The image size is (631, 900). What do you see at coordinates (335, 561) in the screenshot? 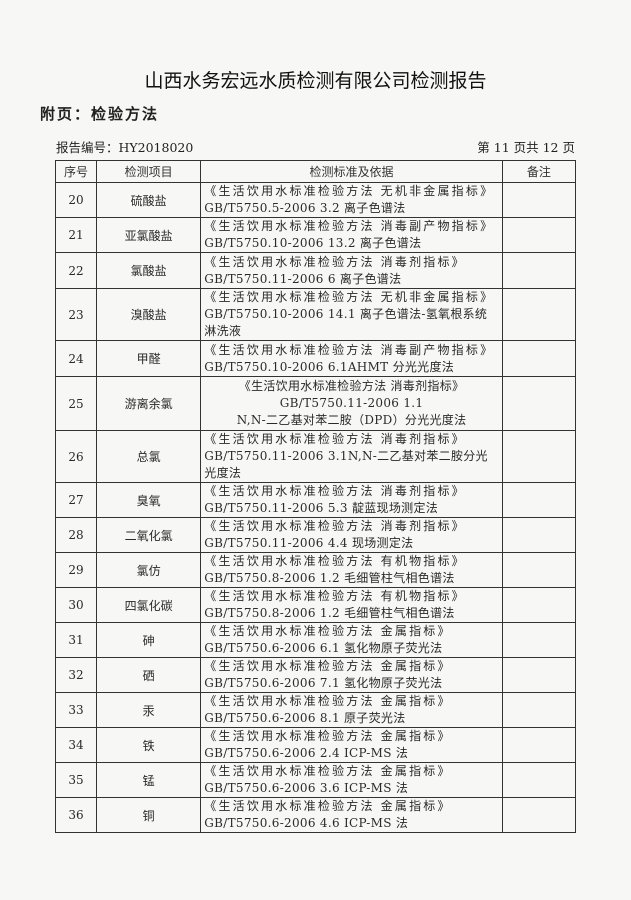
I see `standard-line: 《生活饮用水标准检验方法 有机物指标》` at bounding box center [335, 561].